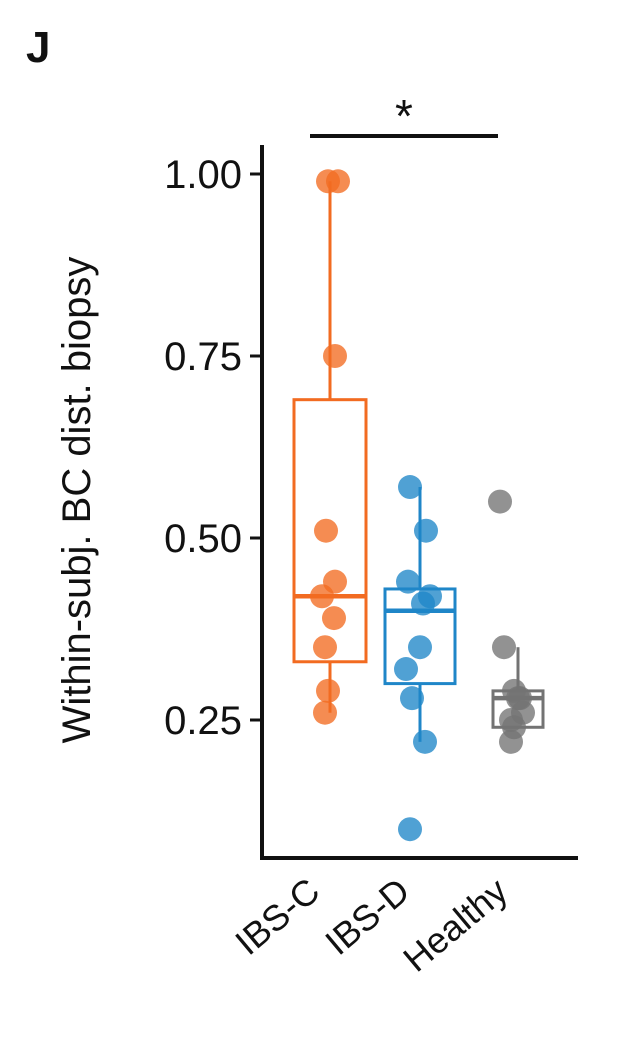 Image resolution: width=630 pixels, height=1060 pixels. What do you see at coordinates (77, 500) in the screenshot?
I see `y-axis-title: Within-subj. BC dist. biopsy` at bounding box center [77, 500].